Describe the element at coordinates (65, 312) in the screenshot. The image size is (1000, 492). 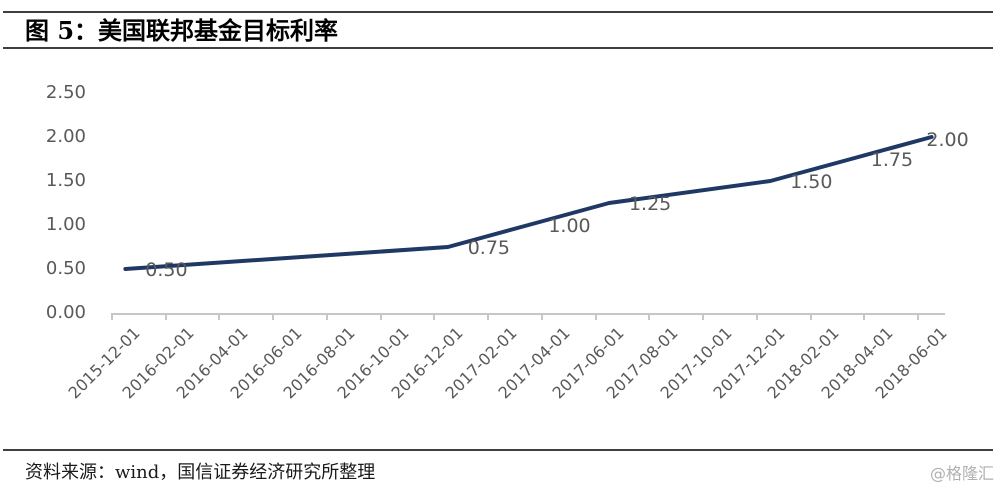
I see `y-tick-label: 0.00` at that location.